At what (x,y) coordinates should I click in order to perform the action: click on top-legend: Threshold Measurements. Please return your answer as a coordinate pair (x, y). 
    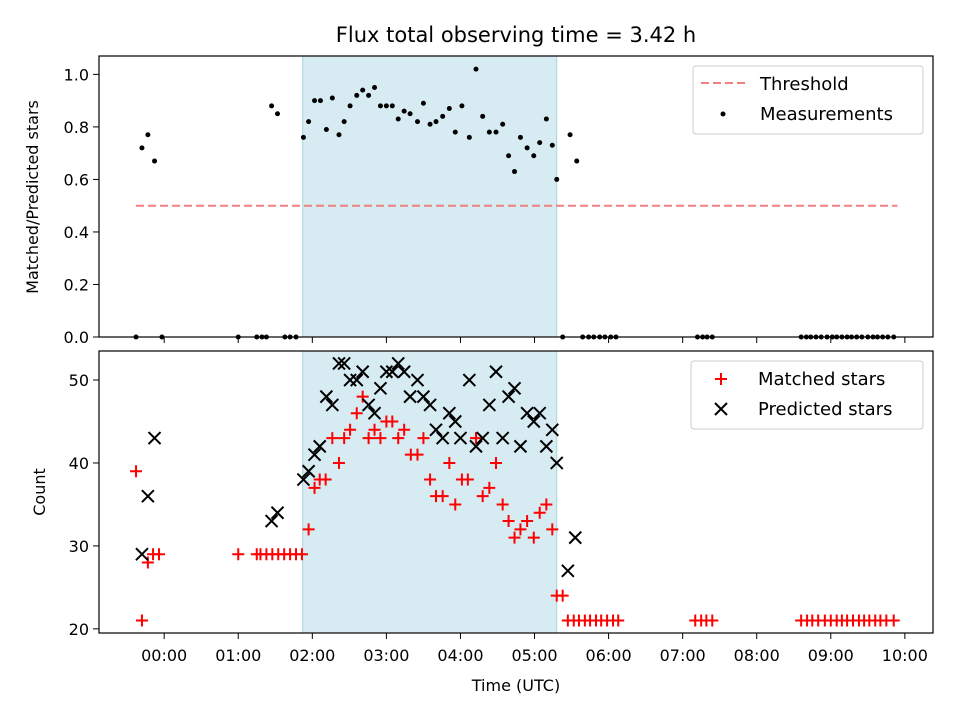
    Looking at the image, I should click on (808, 100).